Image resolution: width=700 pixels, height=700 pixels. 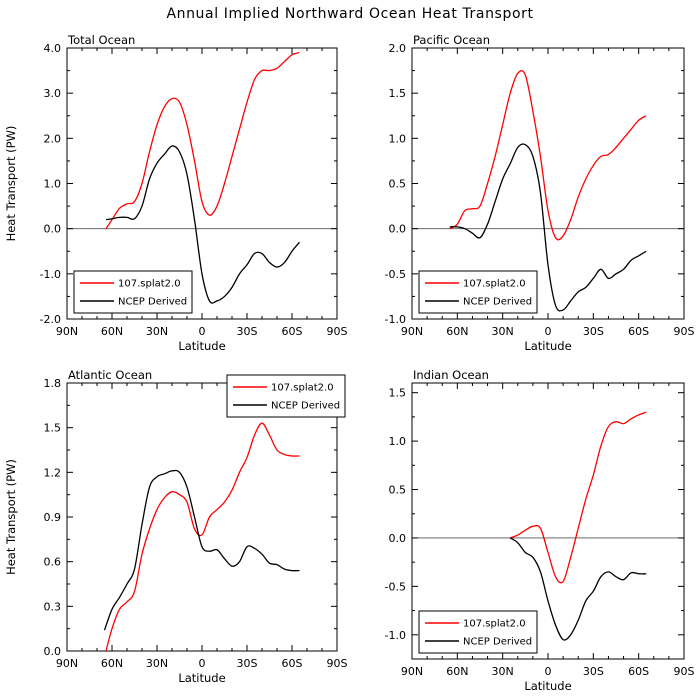 I want to click on y-tick-label: 1.2, so click(x=53, y=472).